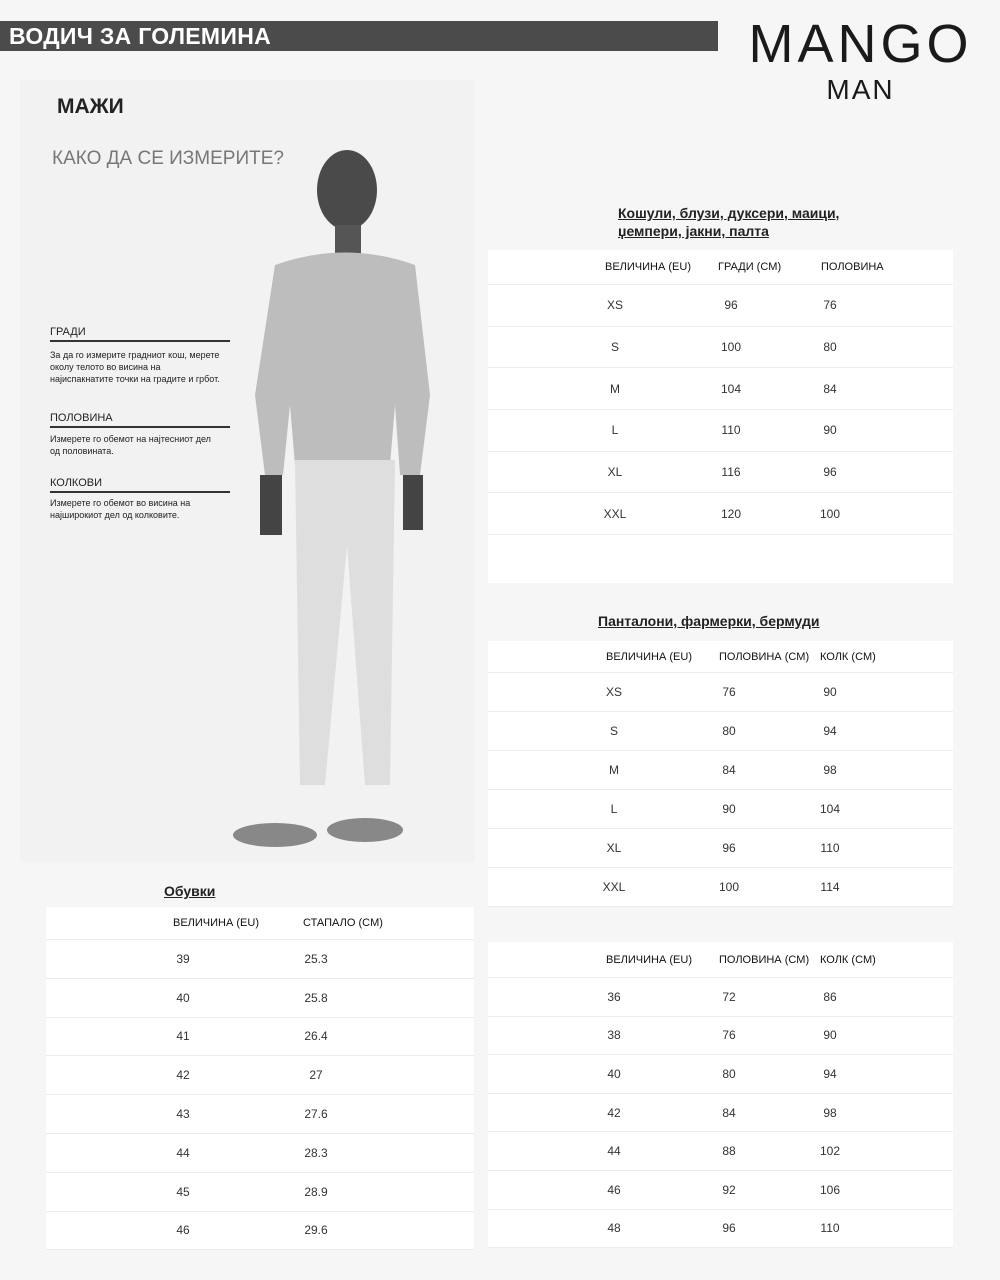 This screenshot has width=1000, height=1280. I want to click on table-cell: XXL, so click(614, 887).